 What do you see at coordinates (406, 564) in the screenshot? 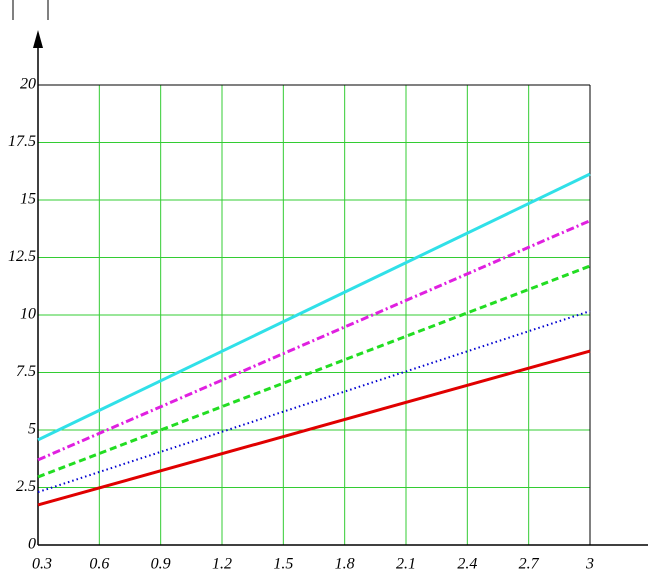
I see `x-tick-label: 2.1` at bounding box center [406, 564].